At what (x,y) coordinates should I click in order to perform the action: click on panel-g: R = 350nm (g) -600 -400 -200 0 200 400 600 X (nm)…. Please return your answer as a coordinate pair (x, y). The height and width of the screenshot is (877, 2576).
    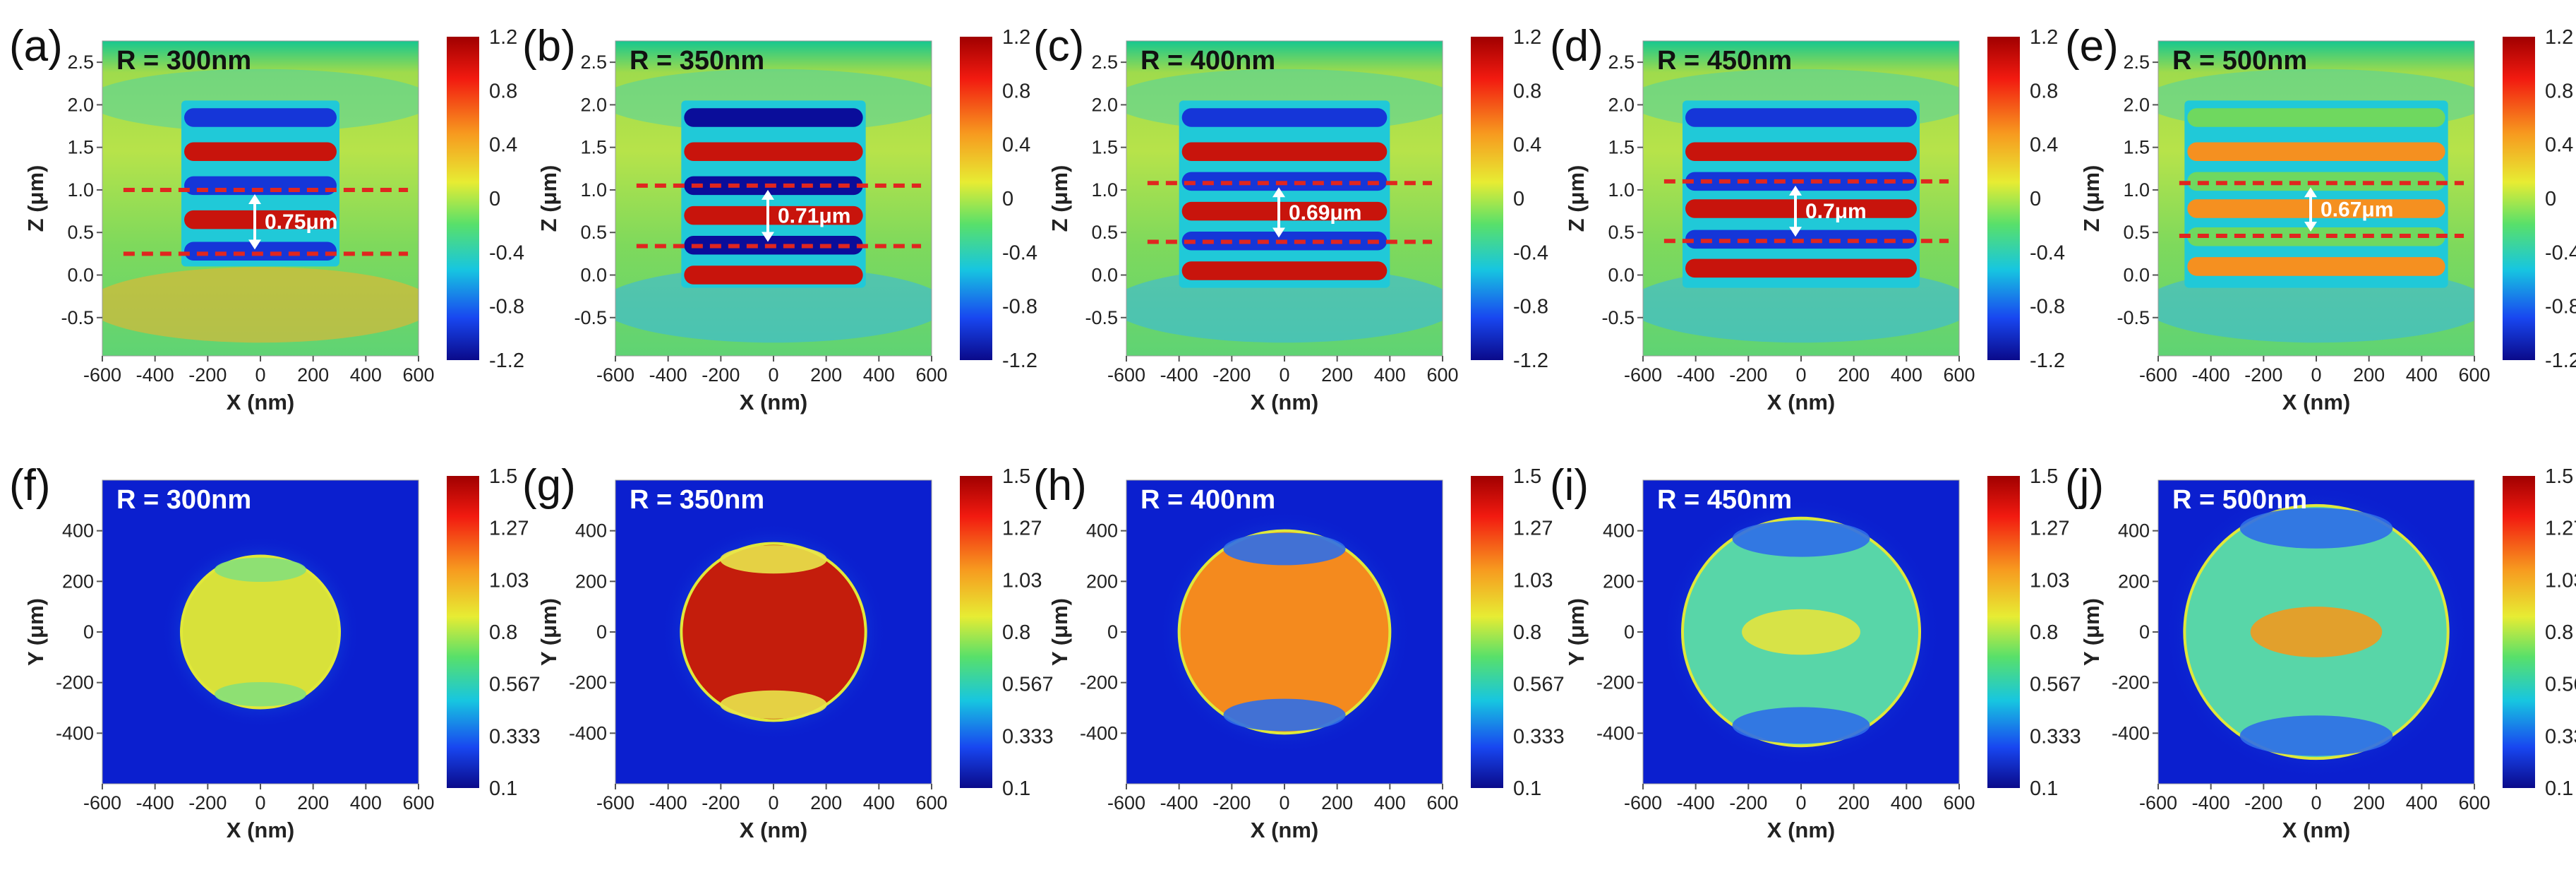
    Looking at the image, I should click on (788, 651).